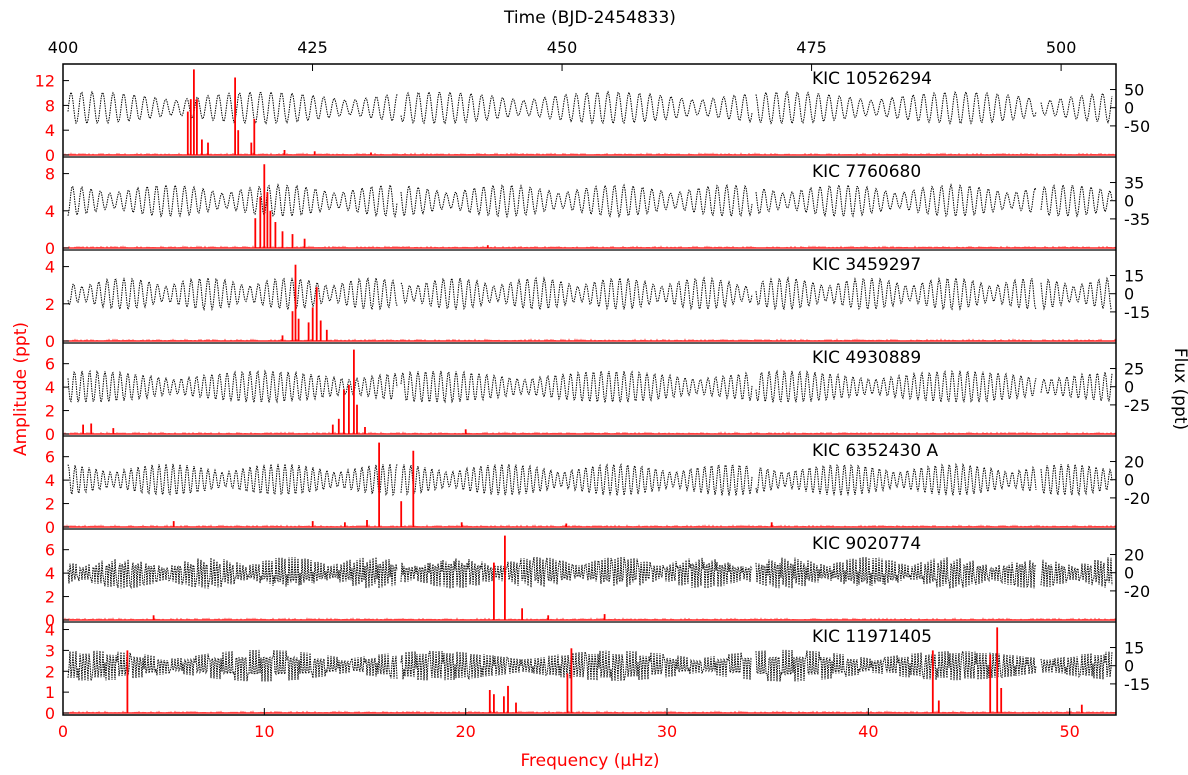 The height and width of the screenshot is (775, 1188). I want to click on top-axis-label: Time (BJD-2454833), so click(589, 18).